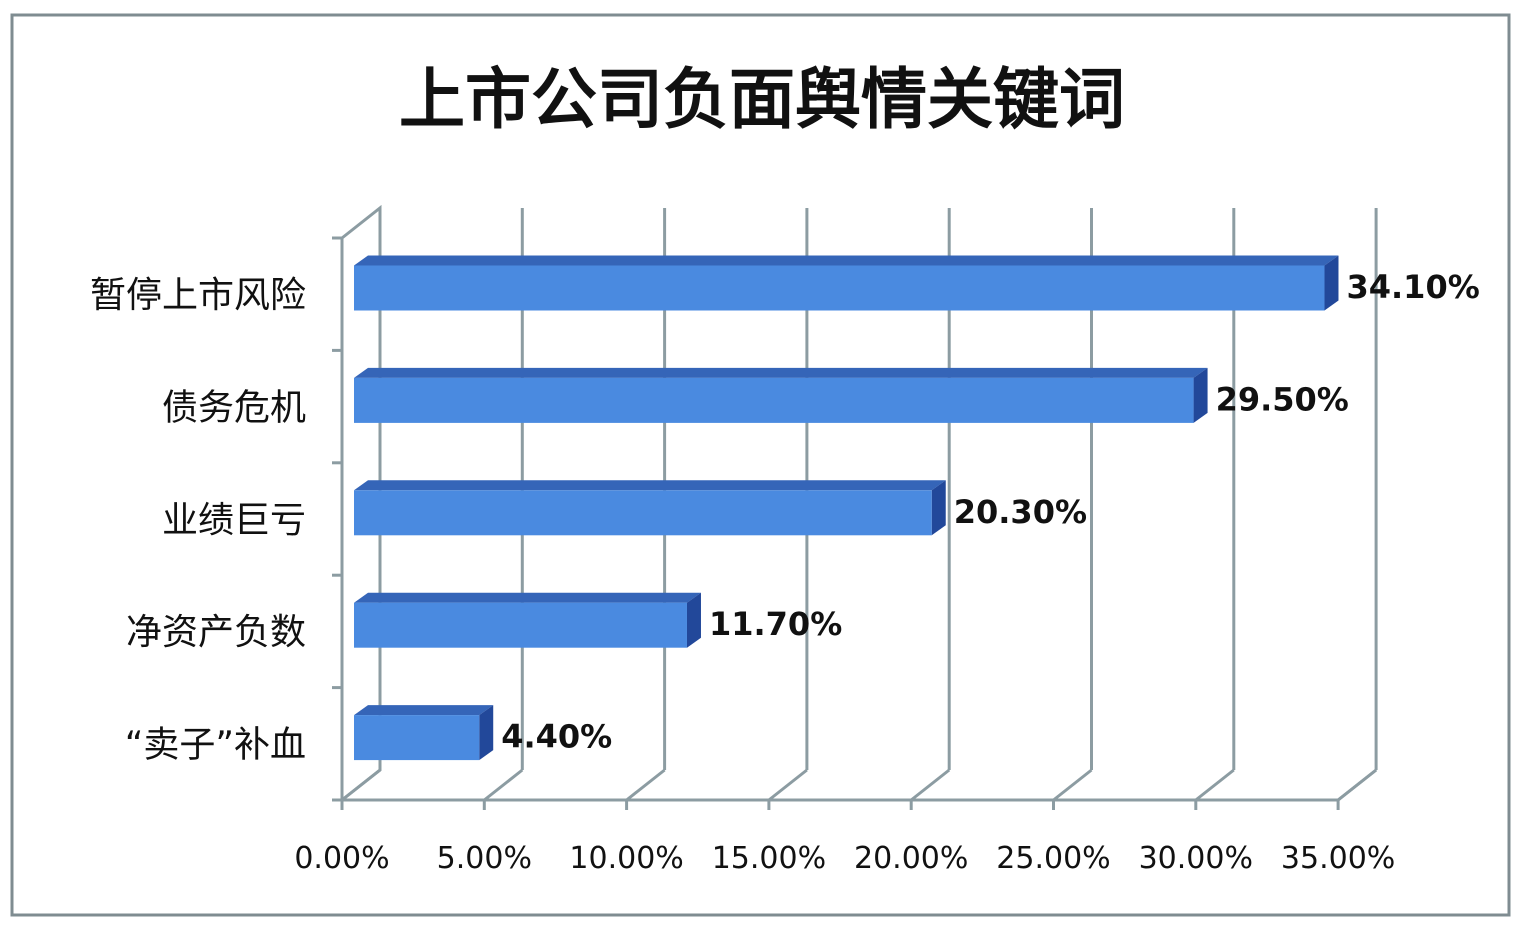 Image resolution: width=1528 pixels, height=930 pixels. Describe the element at coordinates (198, 295) in the screenshot. I see `category-label: 暂停上市风险` at that location.